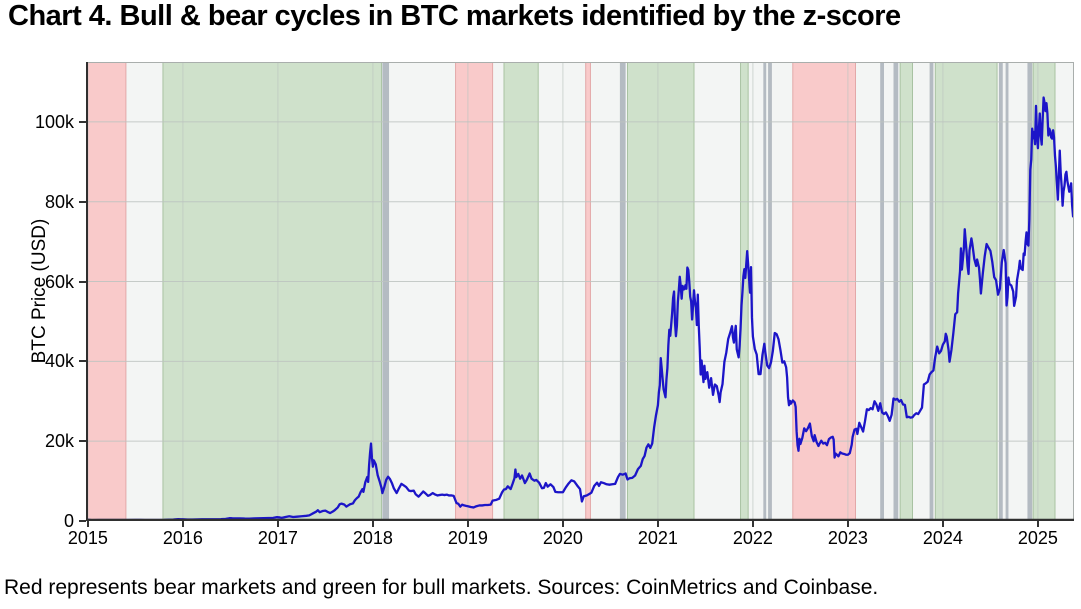 This screenshot has height=609, width=1081. What do you see at coordinates (59, 281) in the screenshot?
I see `y-tick-label: 60k` at bounding box center [59, 281].